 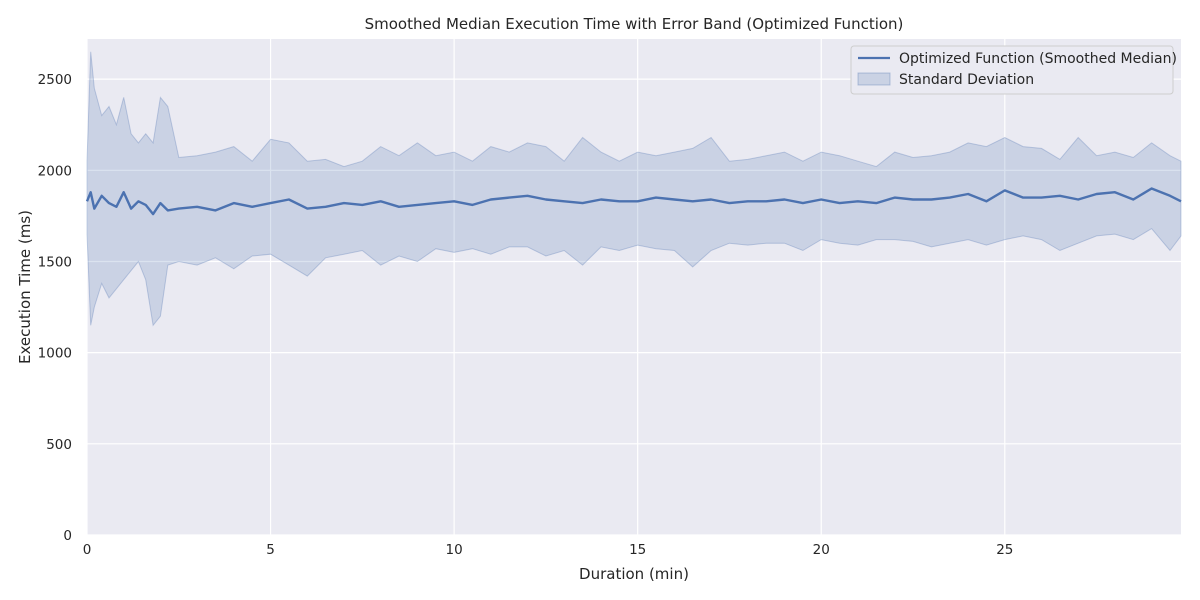 I want to click on x-tick-label: 10, so click(x=454, y=550).